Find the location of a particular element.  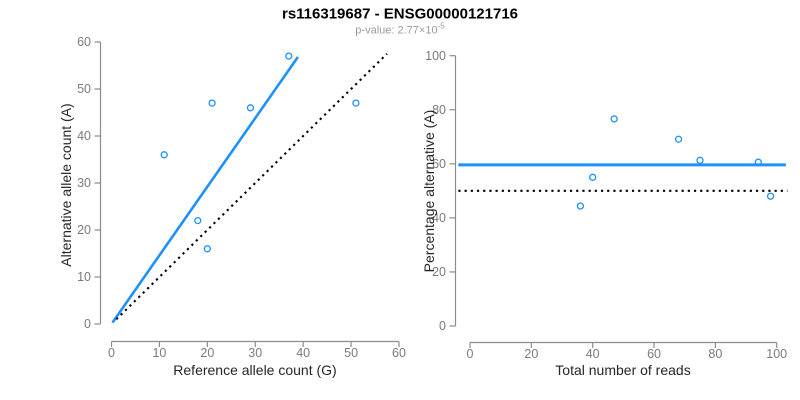

left-xaxis-title: Reference allele count (G) is located at coordinates (255, 370).